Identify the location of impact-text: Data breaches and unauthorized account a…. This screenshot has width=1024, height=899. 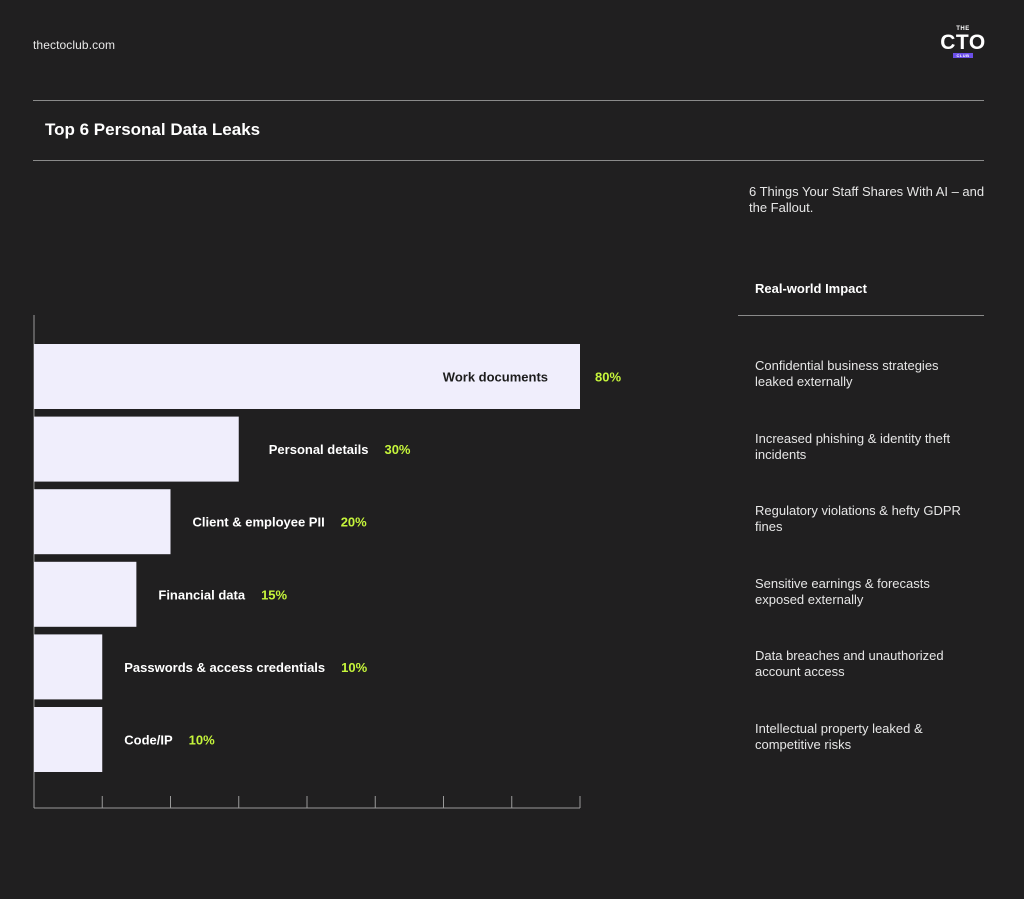
(849, 664).